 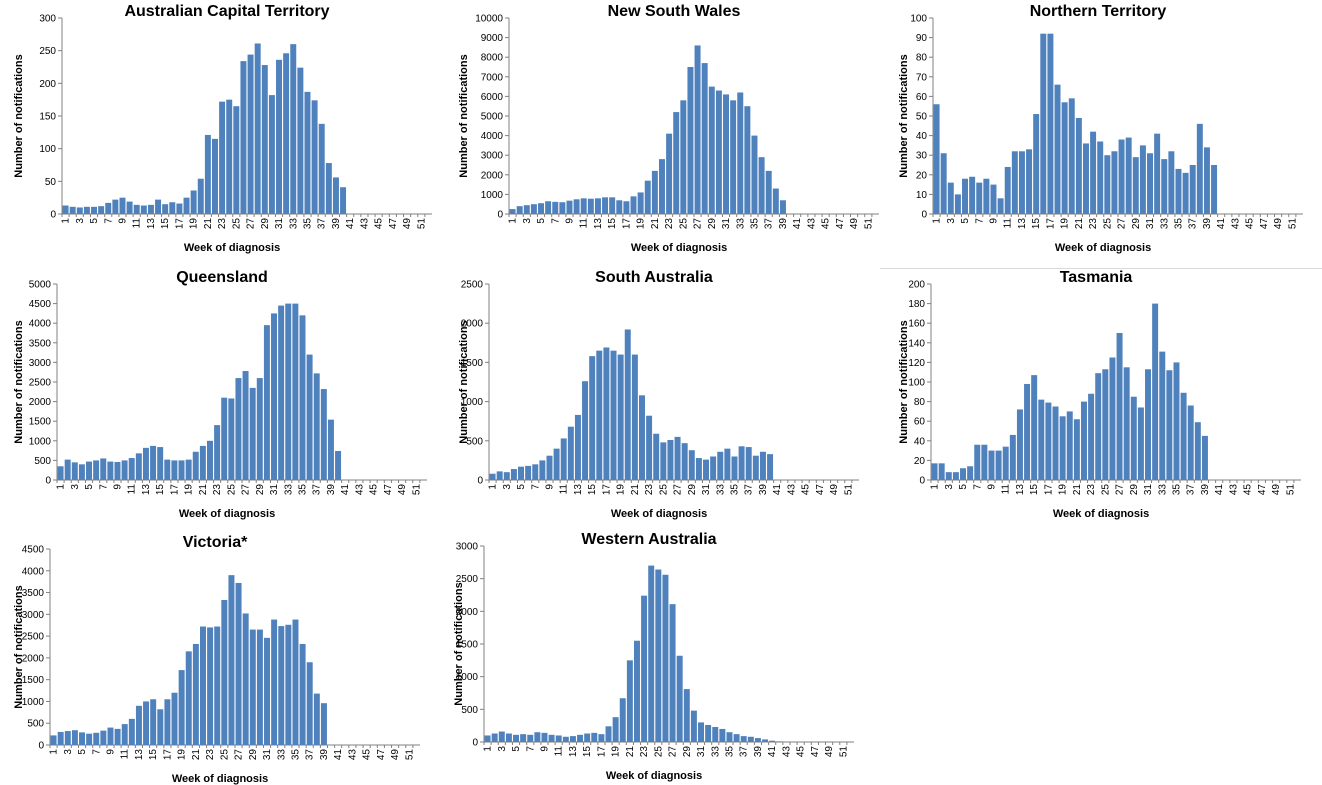 What do you see at coordinates (758, 752) in the screenshot?
I see `x-tick-label: 39` at bounding box center [758, 752].